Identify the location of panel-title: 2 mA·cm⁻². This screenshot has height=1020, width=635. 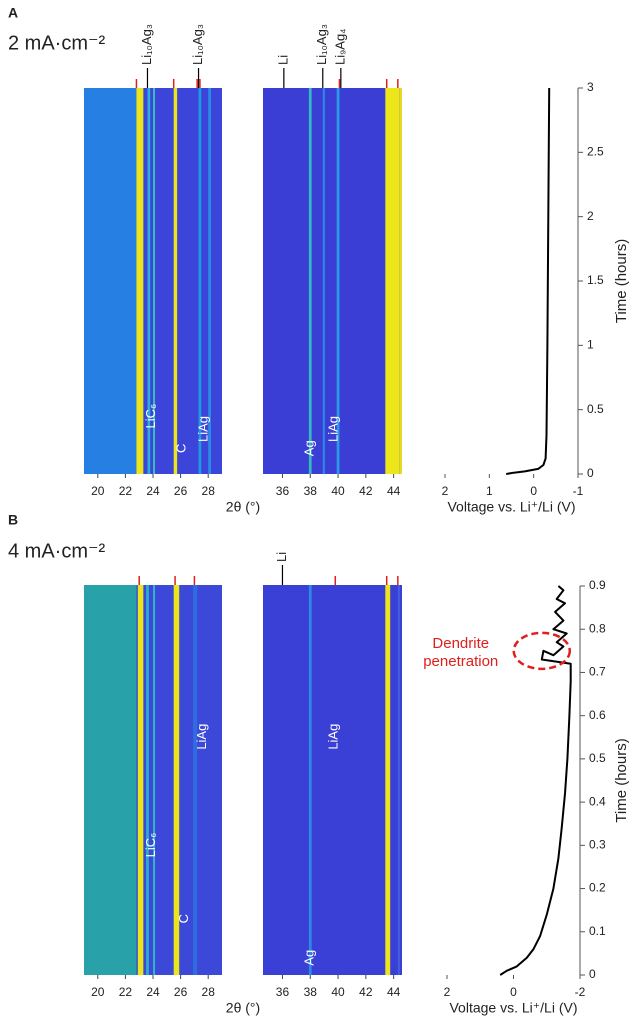
(57, 43).